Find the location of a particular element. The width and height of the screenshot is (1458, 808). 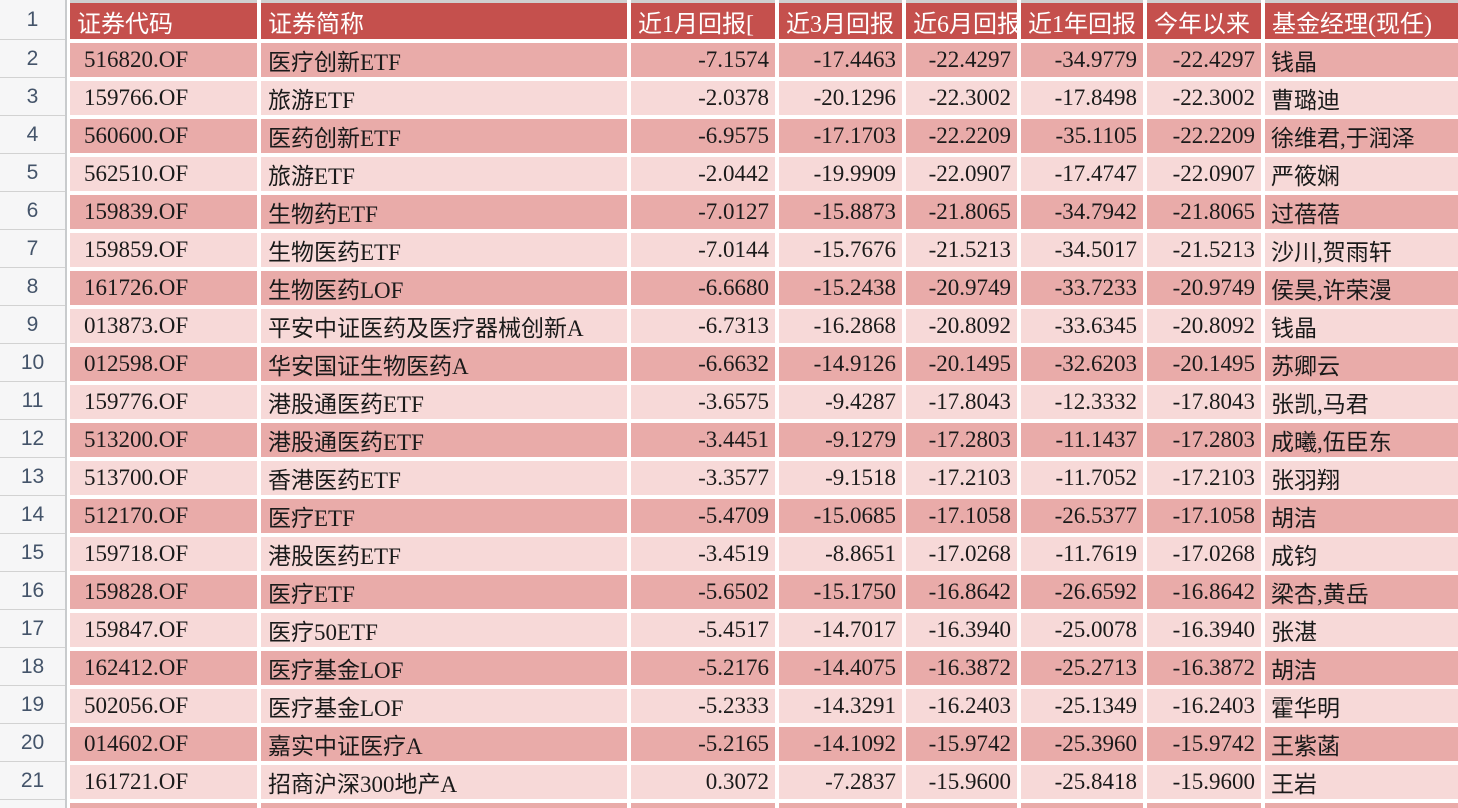

cell-name: 旅游ETF is located at coordinates (444, 174).